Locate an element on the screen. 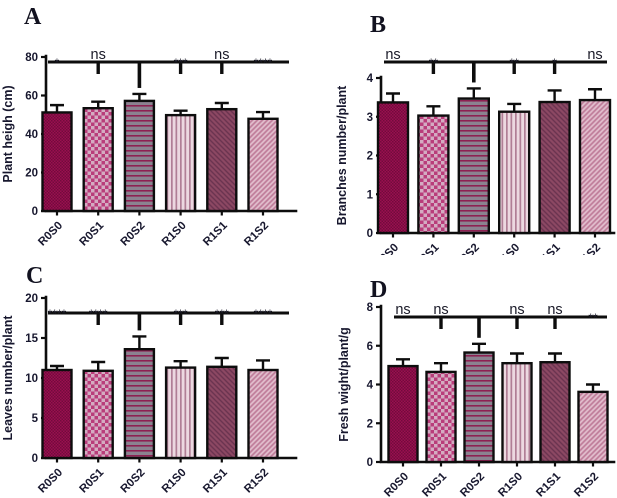 The image size is (617, 498). svg-text: 5 is located at coordinates (35, 419).